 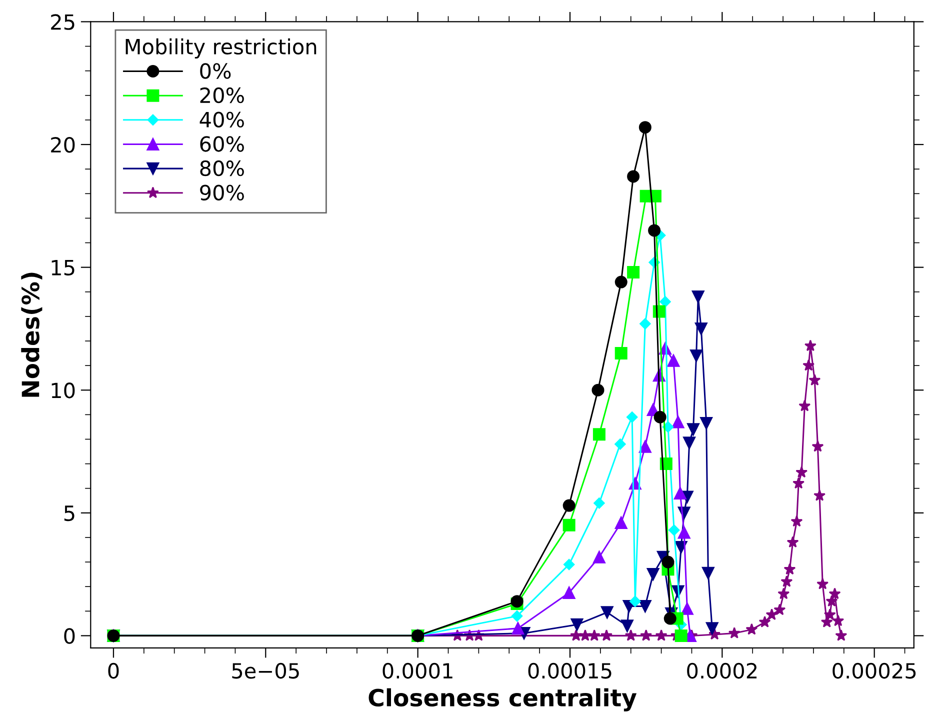 What do you see at coordinates (222, 95) in the screenshot?
I see `legend-label: 20%` at bounding box center [222, 95].